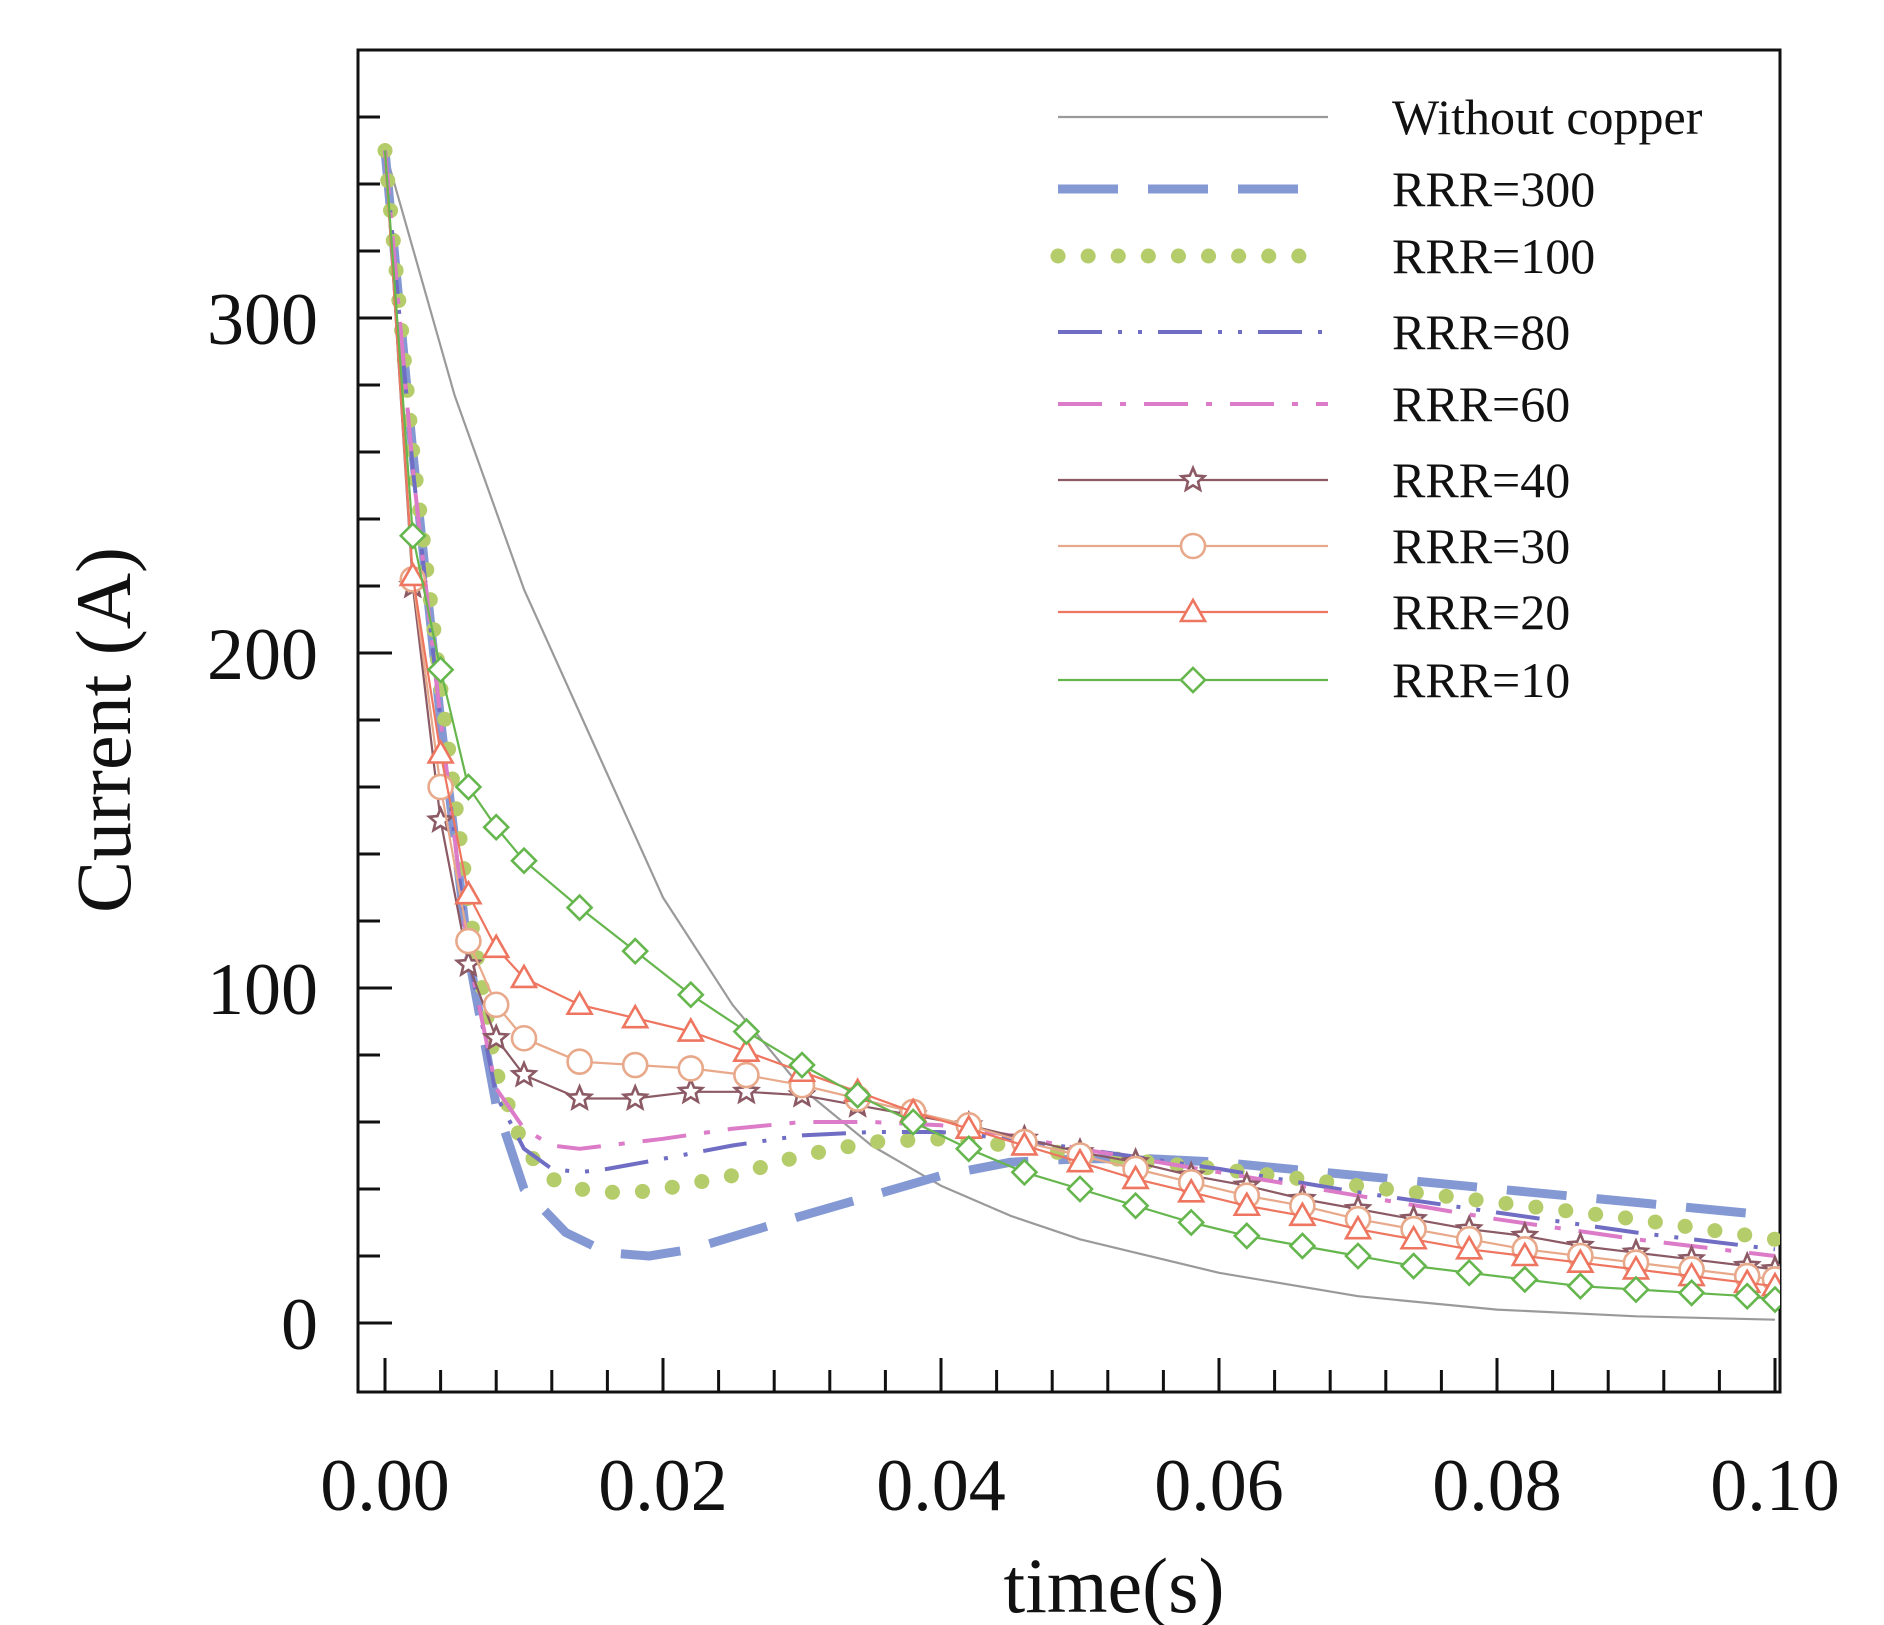  Describe the element at coordinates (1314, 546) in the screenshot. I see `legend-item-rrr-30: RRR=30` at that location.